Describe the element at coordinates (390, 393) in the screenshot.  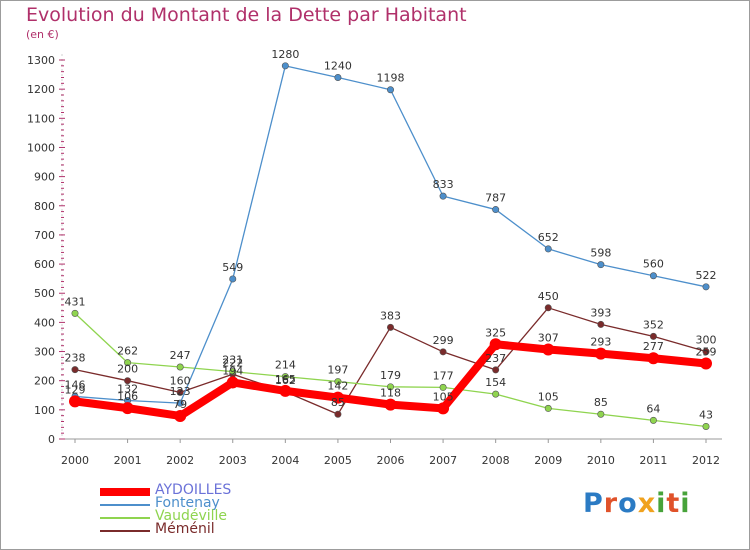
I see `data-label: 118` at that location.